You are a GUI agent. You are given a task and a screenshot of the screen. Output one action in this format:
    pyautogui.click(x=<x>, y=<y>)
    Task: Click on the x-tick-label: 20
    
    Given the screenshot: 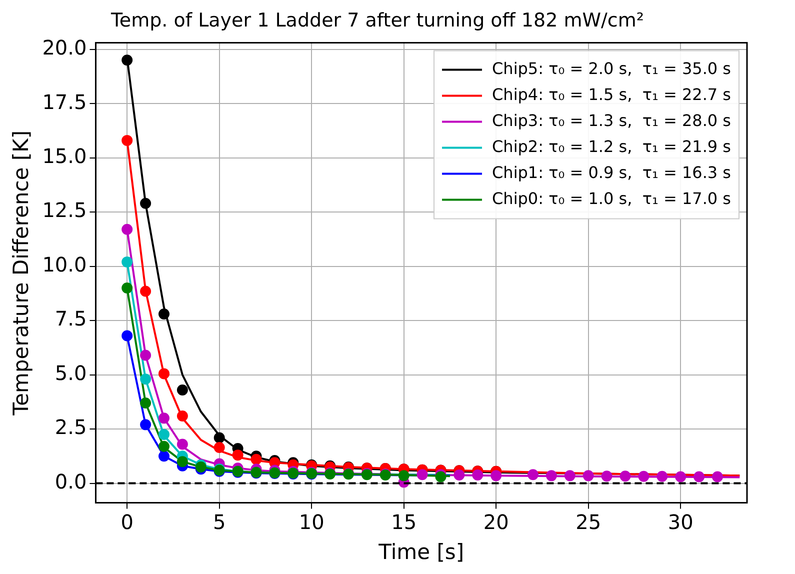 What is the action you would take?
    pyautogui.click(x=496, y=522)
    